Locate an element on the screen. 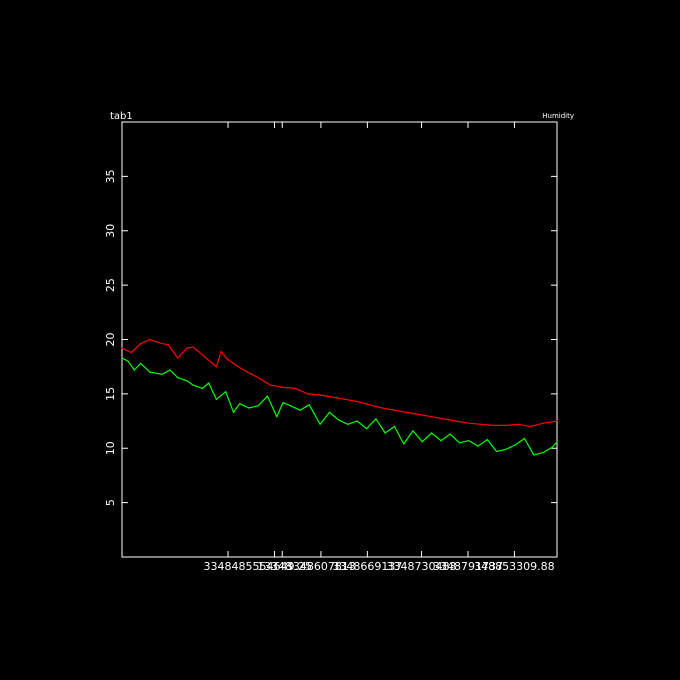  x-tick-label: 3348607813 is located at coordinates (321, 566).